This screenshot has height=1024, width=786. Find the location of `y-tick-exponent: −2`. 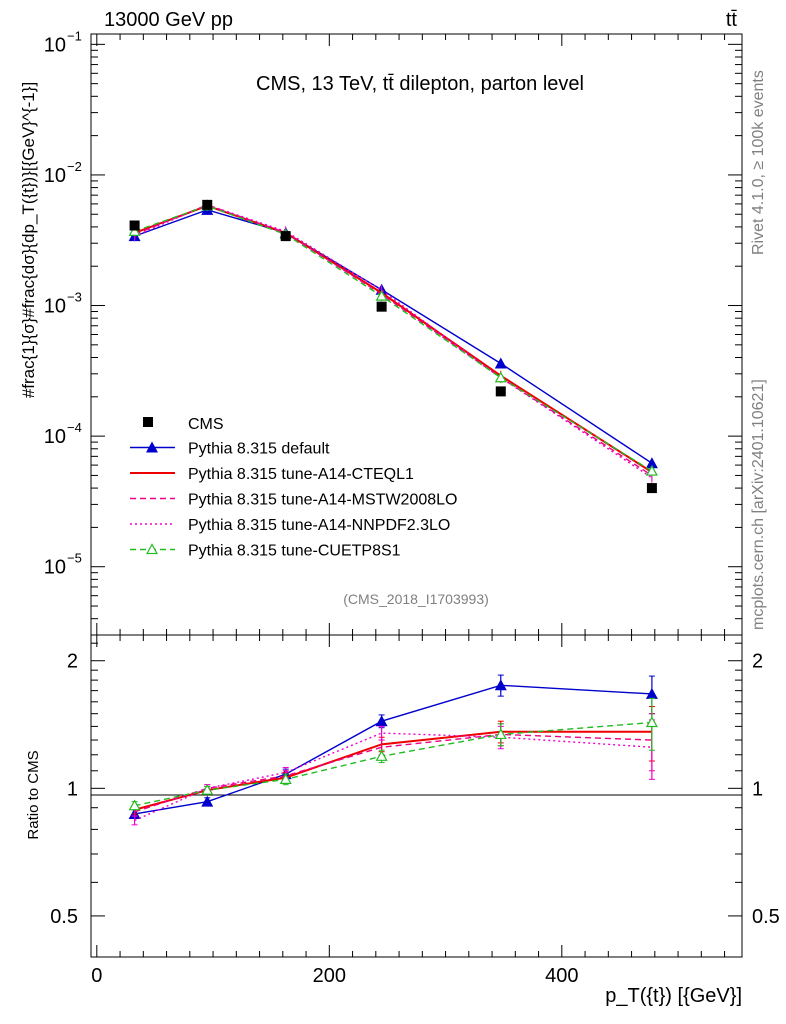

y-tick-exponent: −2 is located at coordinates (74, 166).